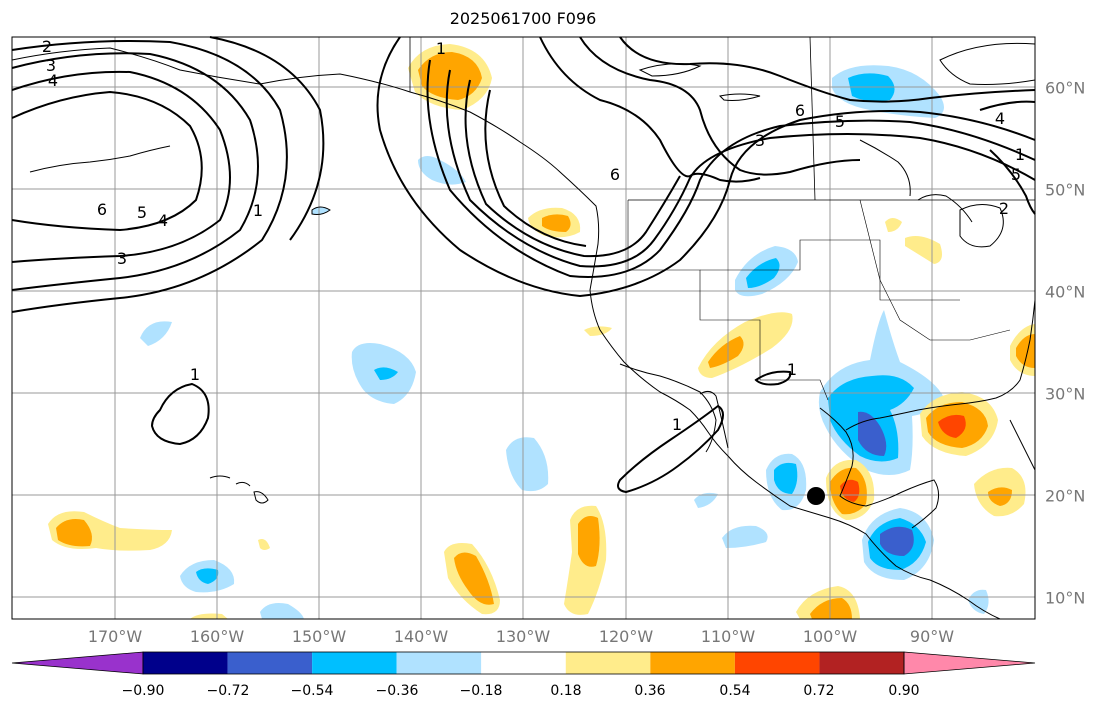 This screenshot has height=712, width=1105. What do you see at coordinates (1065, 190) in the screenshot?
I see `lat-label: 50°N` at bounding box center [1065, 190].